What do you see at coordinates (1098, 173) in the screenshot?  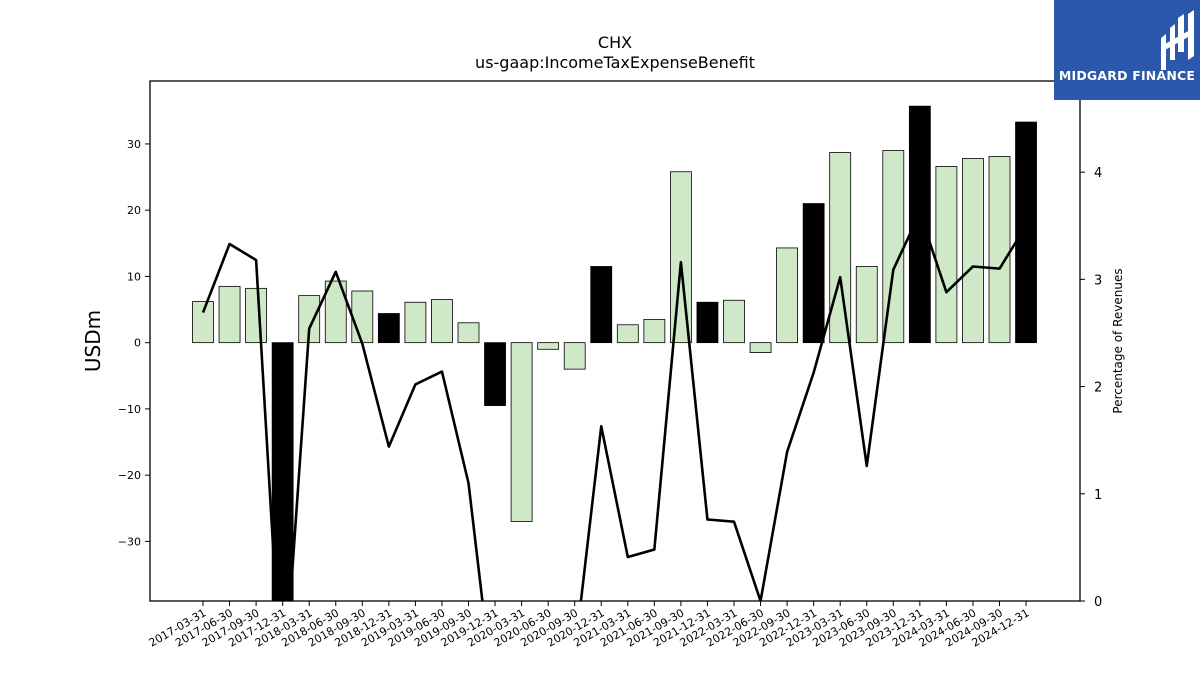 I see `y2-tick-label: 4` at bounding box center [1098, 173].